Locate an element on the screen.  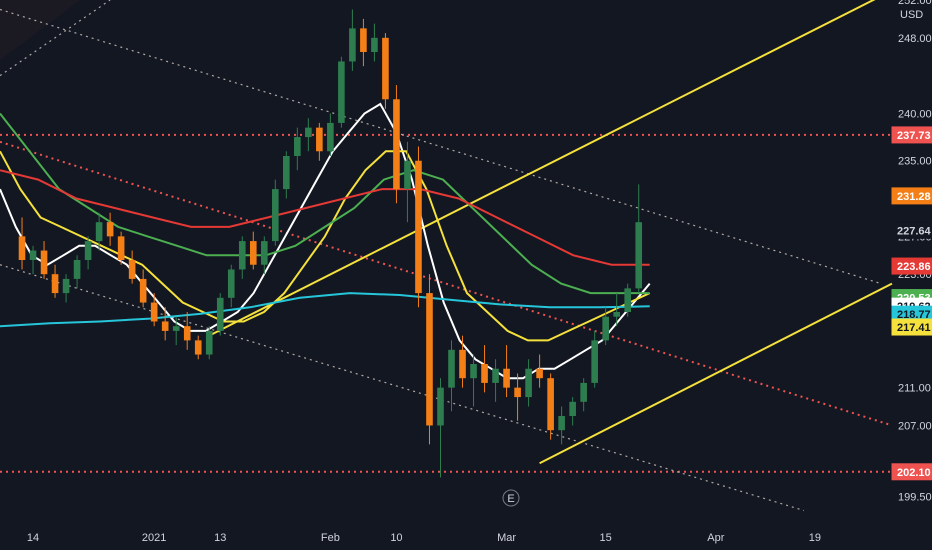
price-badge-label: 223.86 is located at coordinates (914, 267).